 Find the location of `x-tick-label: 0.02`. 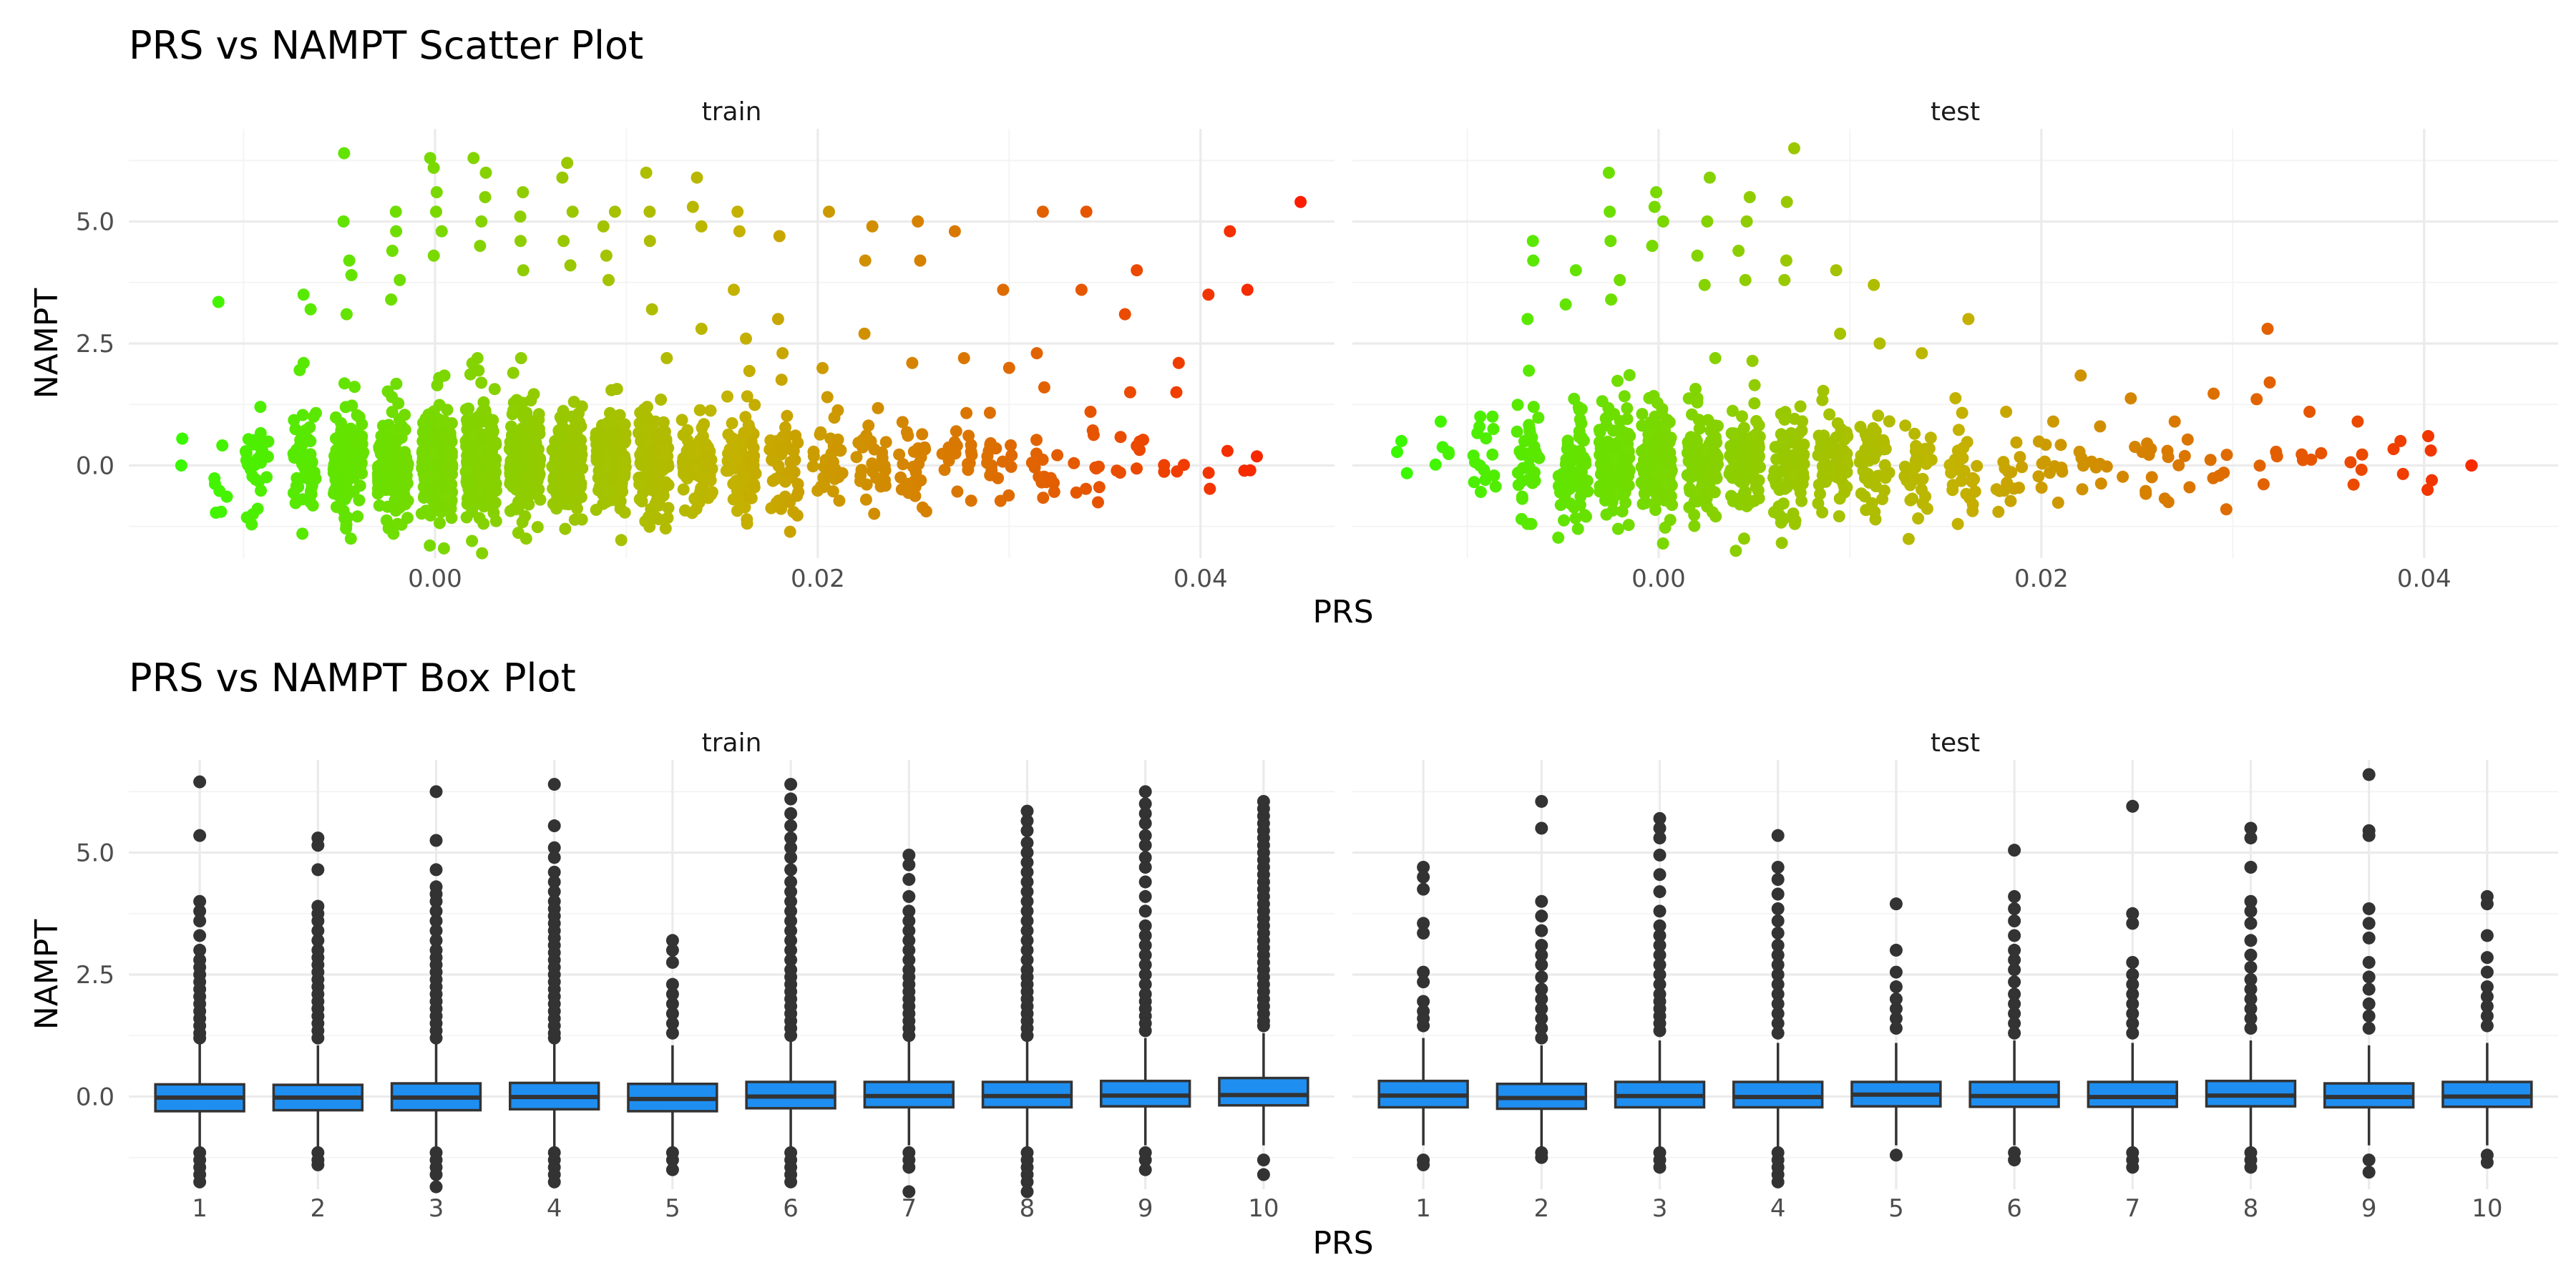

x-tick-label: 0.02 is located at coordinates (818, 579).